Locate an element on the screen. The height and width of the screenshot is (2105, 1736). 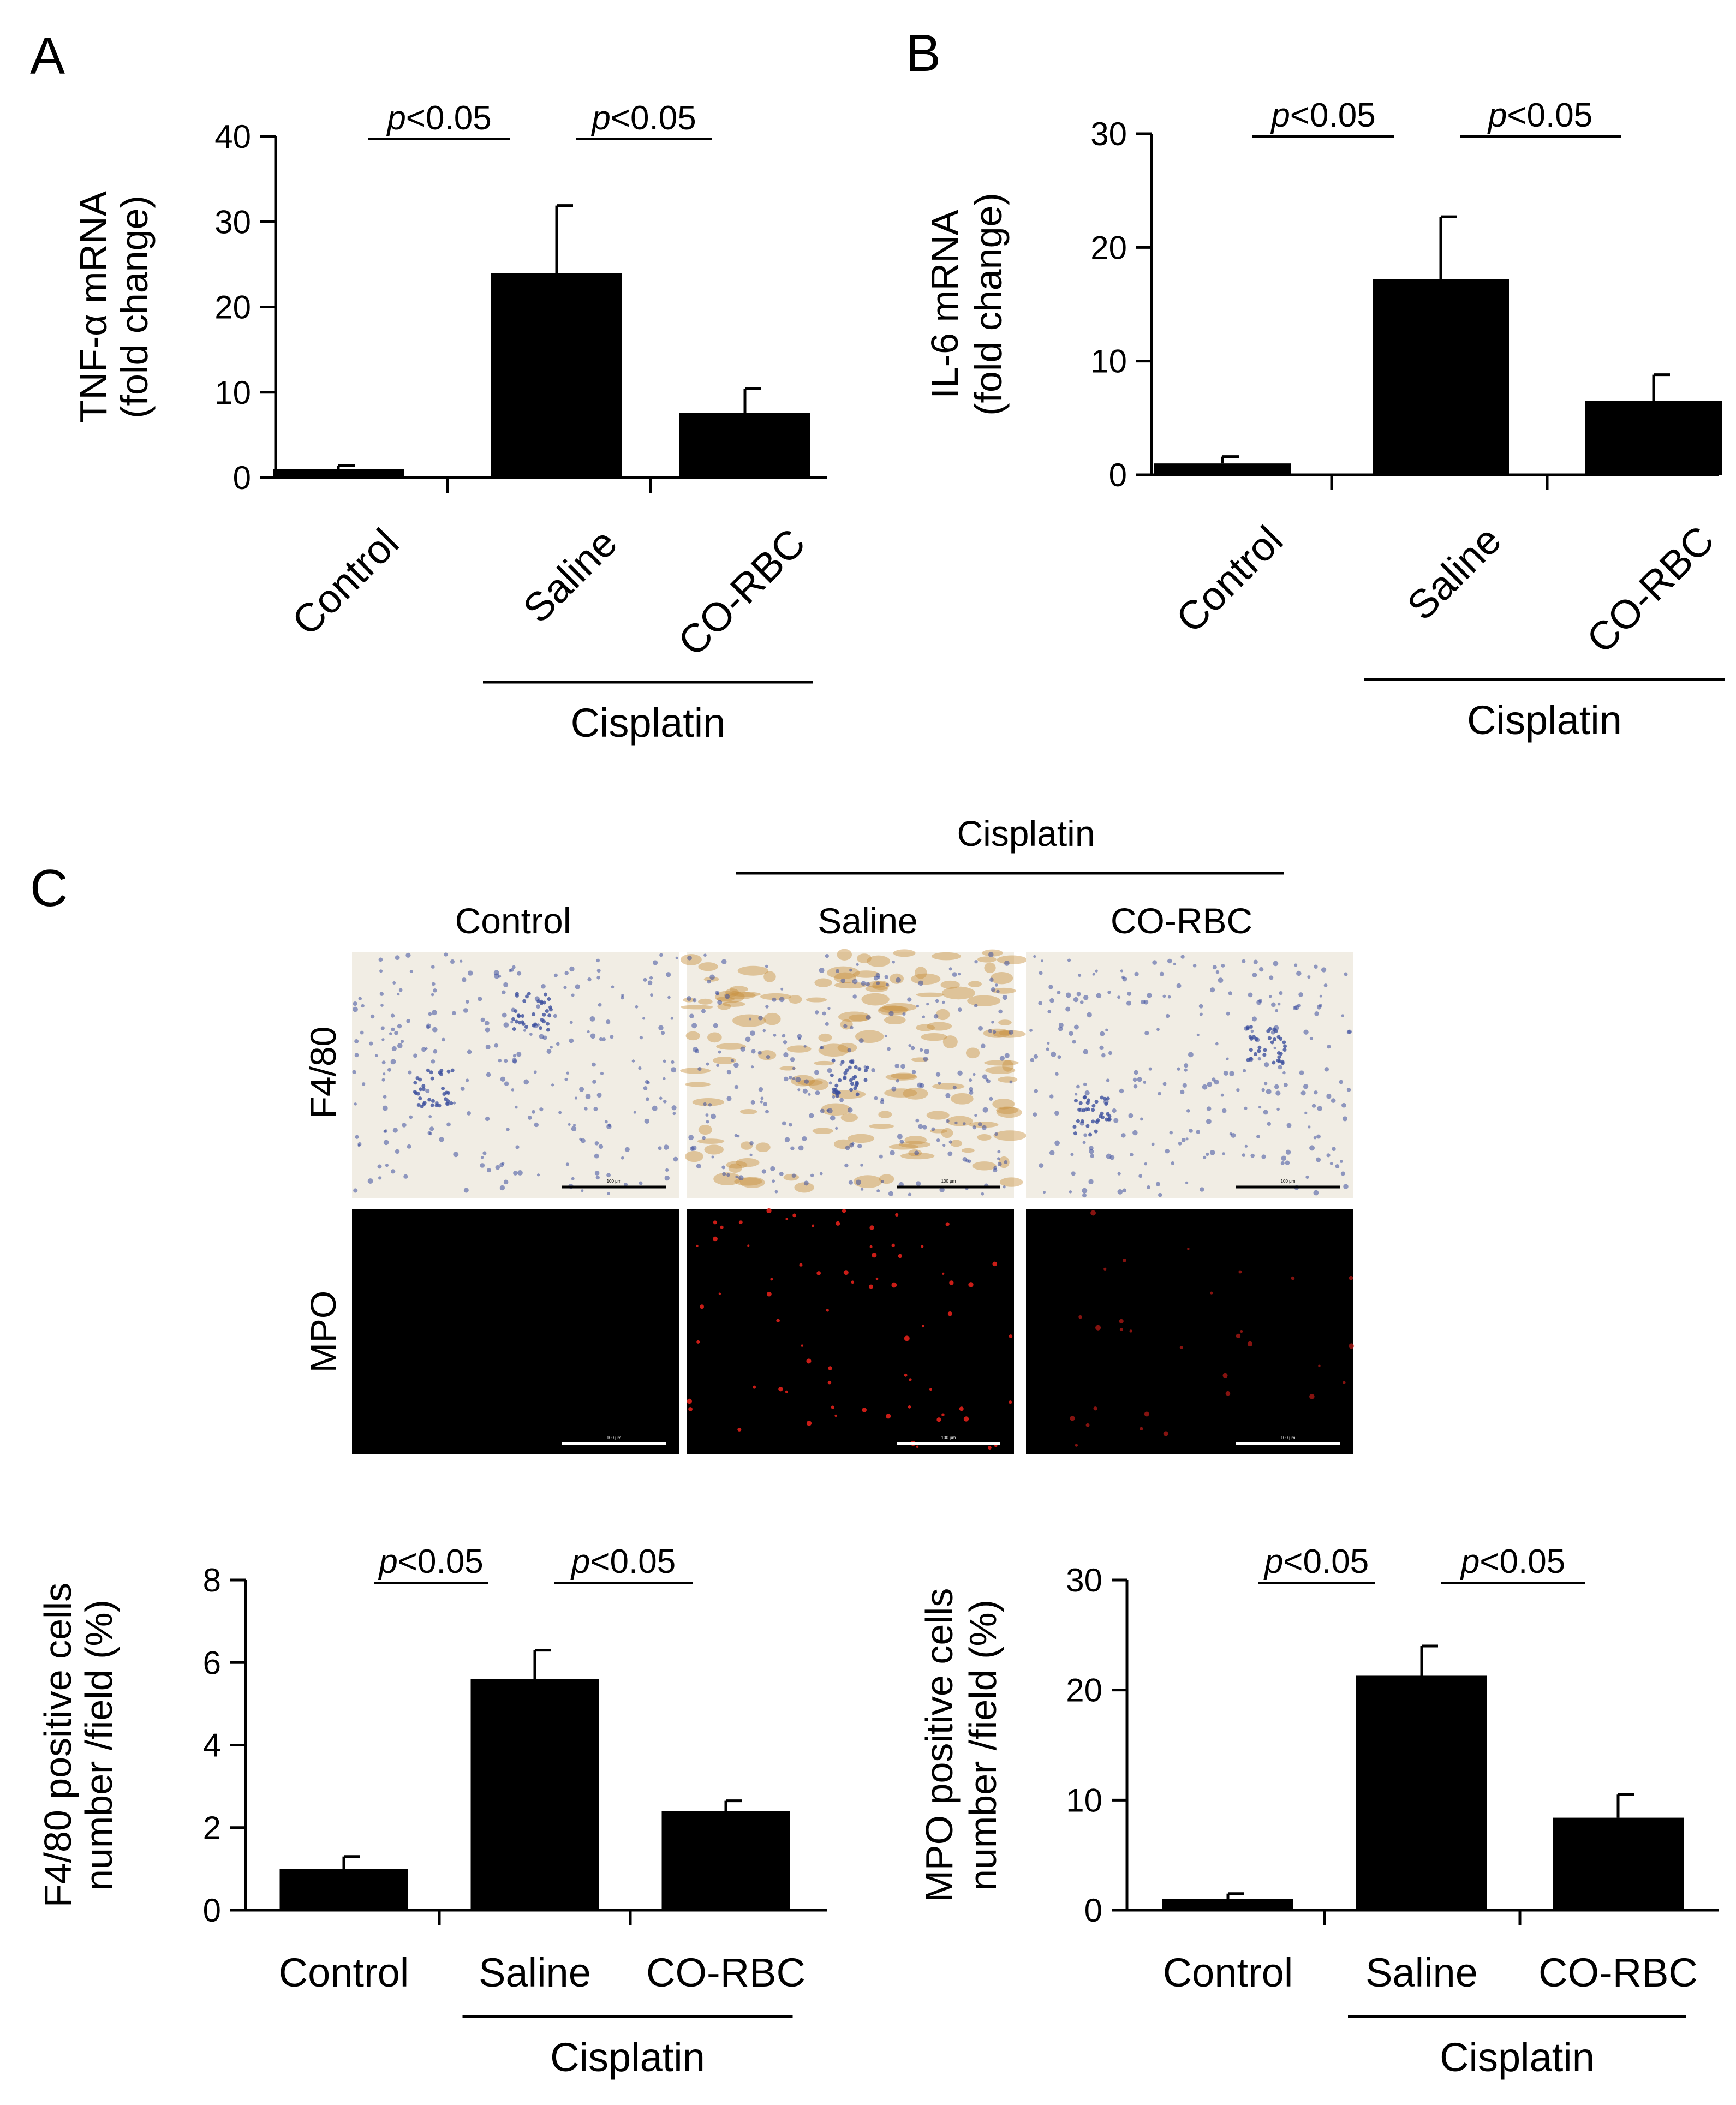
y-axis-label: TNF-α mRNA is located at coordinates (93, 306).